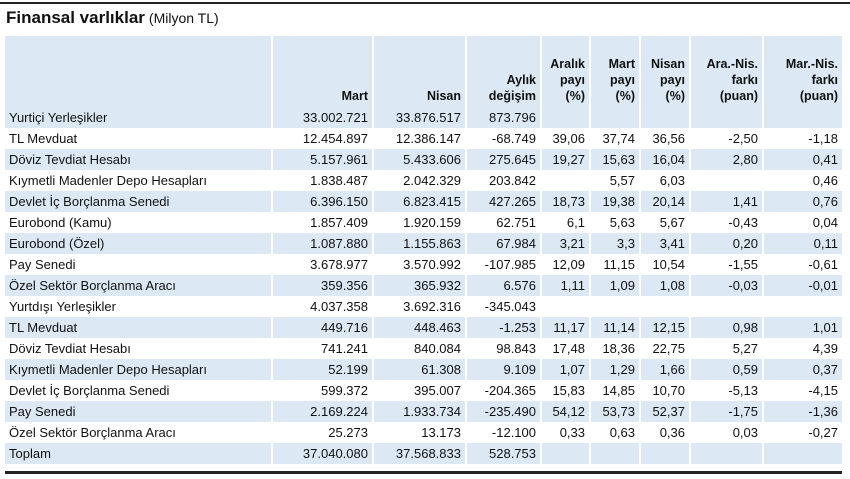 This screenshot has width=850, height=479. Describe the element at coordinates (419, 285) in the screenshot. I see `cell: 365.932` at that location.